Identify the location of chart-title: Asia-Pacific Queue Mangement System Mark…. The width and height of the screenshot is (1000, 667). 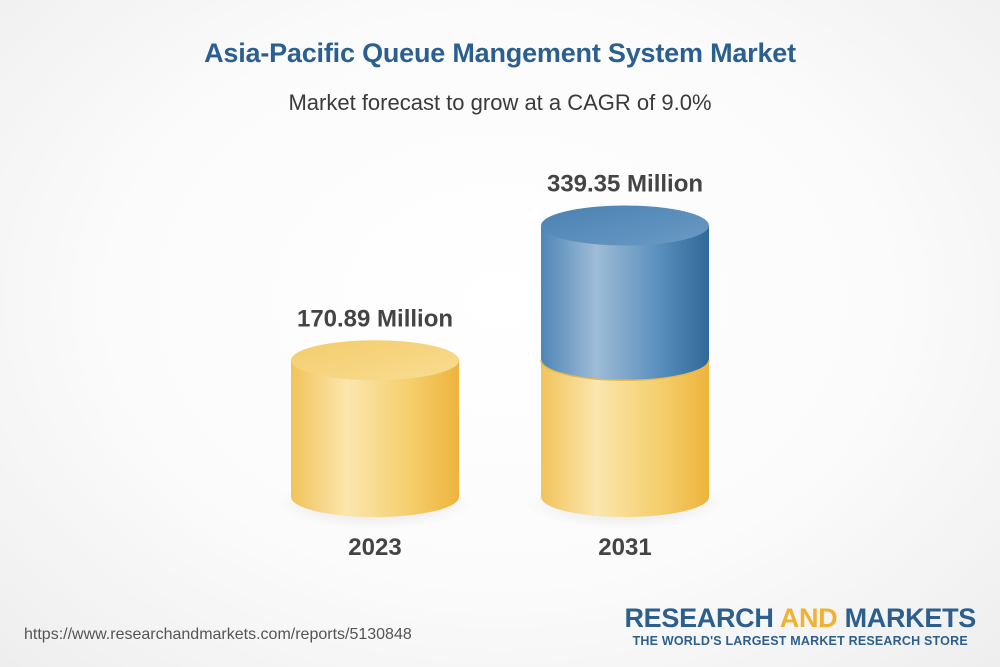
(500, 53).